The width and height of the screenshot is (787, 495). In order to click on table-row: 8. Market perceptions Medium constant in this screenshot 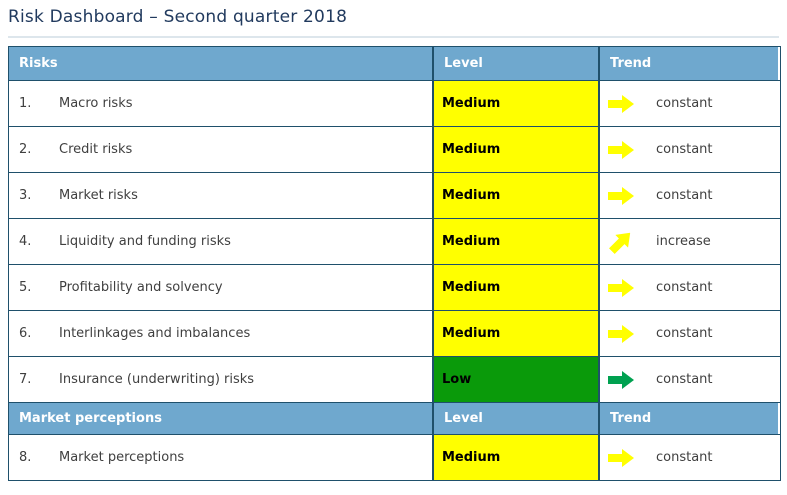, I will do `click(394, 457)`.